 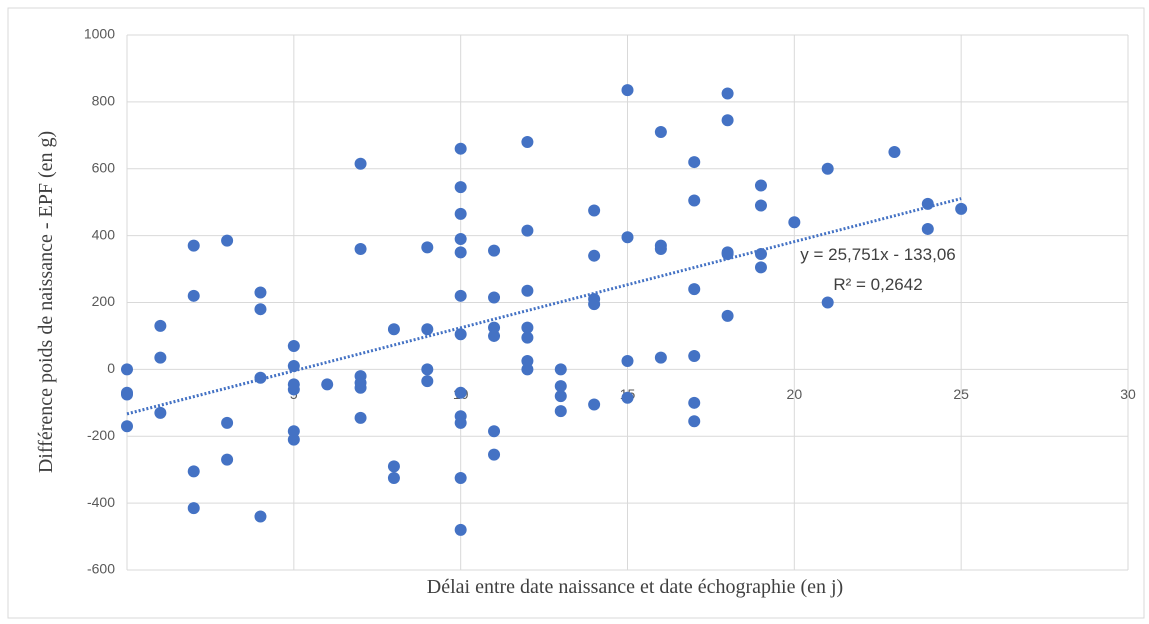 I want to click on y-tick-label: 1000, so click(x=99, y=34).